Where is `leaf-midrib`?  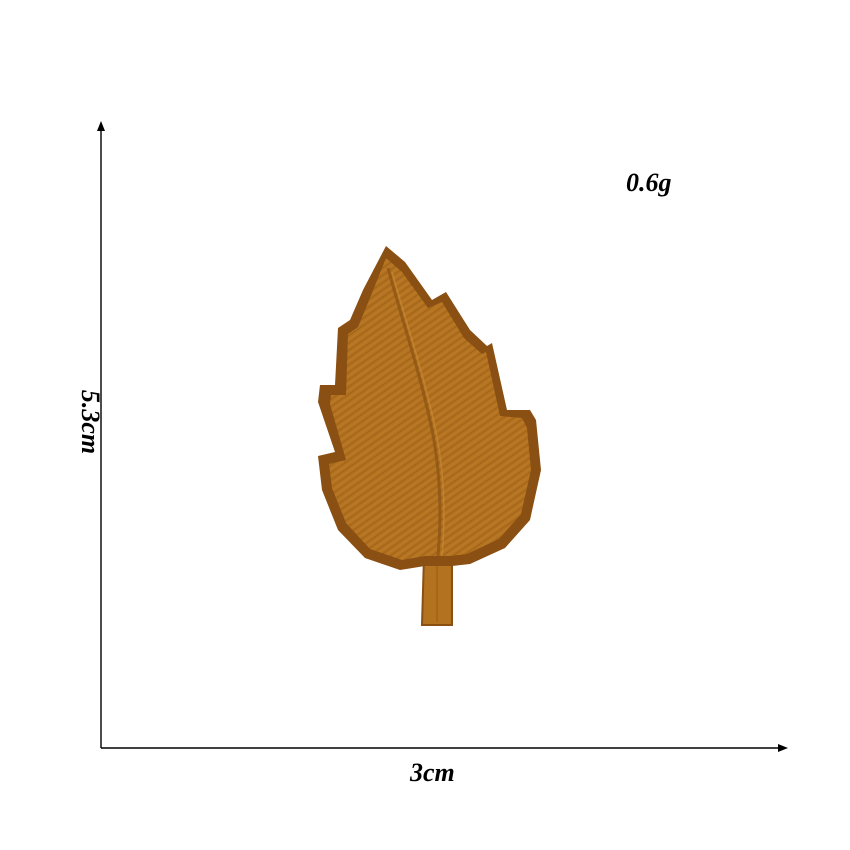 leaf-midrib is located at coordinates (414, 412).